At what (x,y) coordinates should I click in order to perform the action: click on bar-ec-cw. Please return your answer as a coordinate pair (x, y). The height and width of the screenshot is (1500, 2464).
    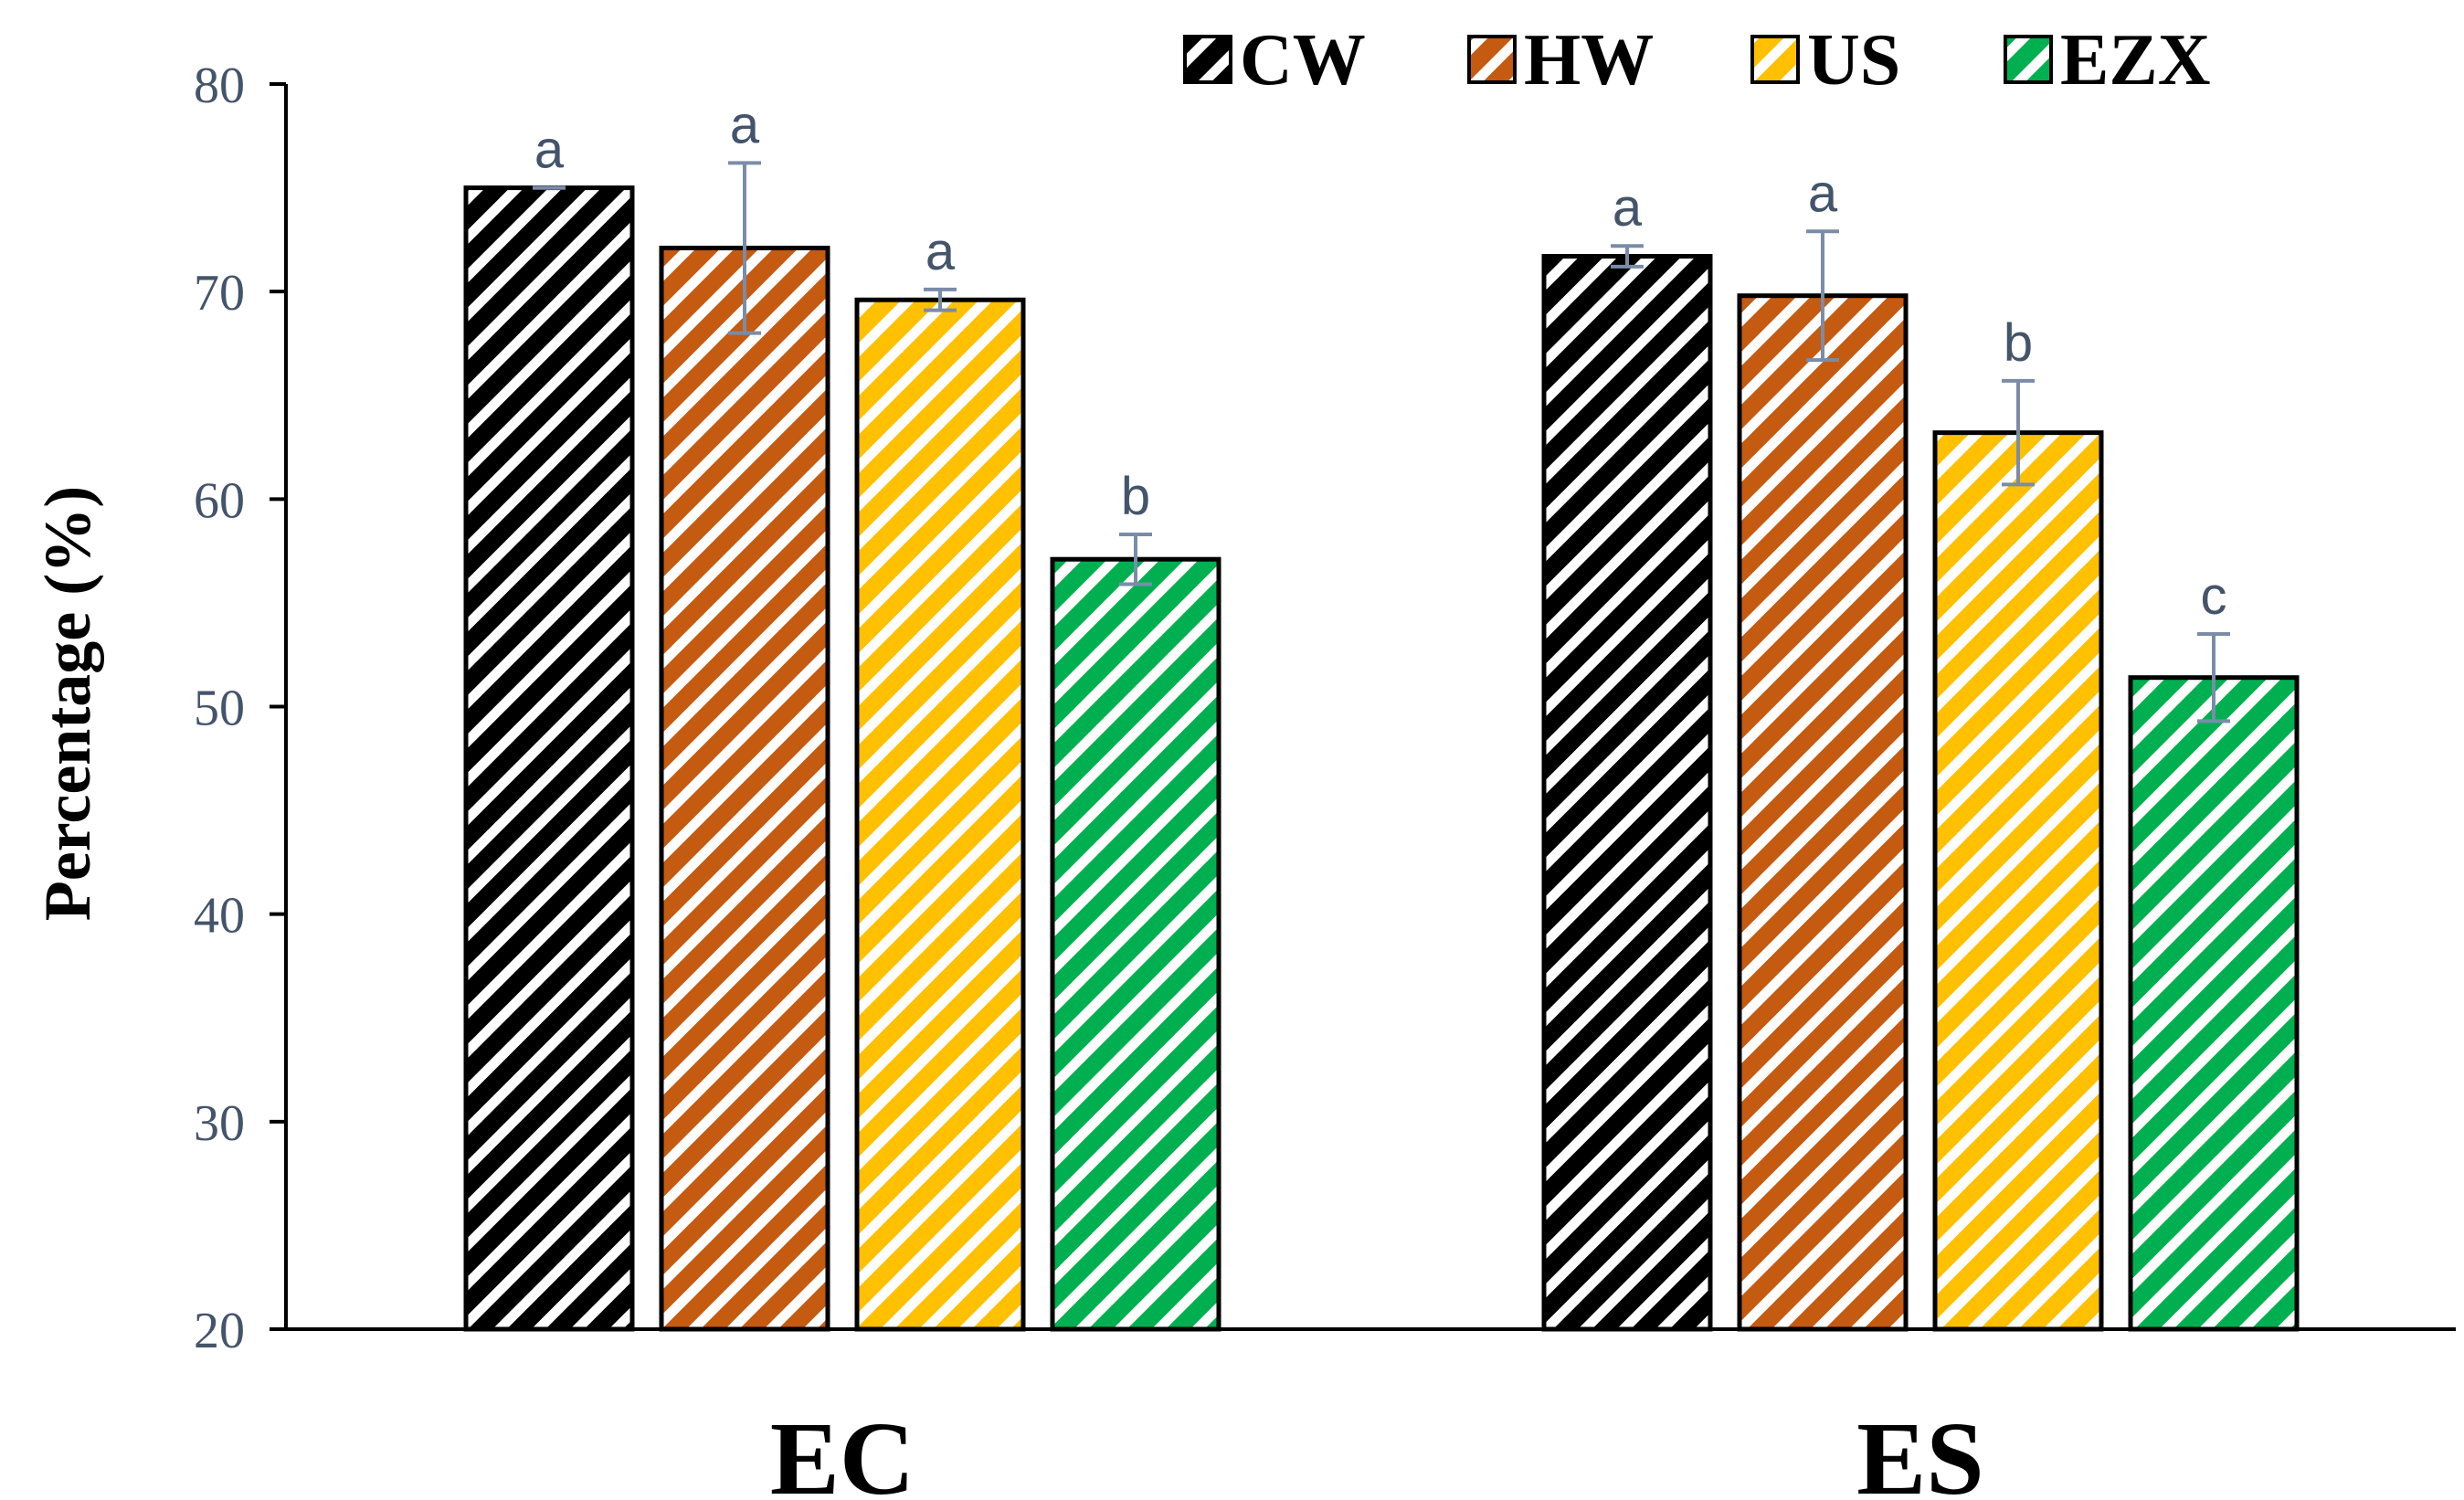
    Looking at the image, I should click on (549, 758).